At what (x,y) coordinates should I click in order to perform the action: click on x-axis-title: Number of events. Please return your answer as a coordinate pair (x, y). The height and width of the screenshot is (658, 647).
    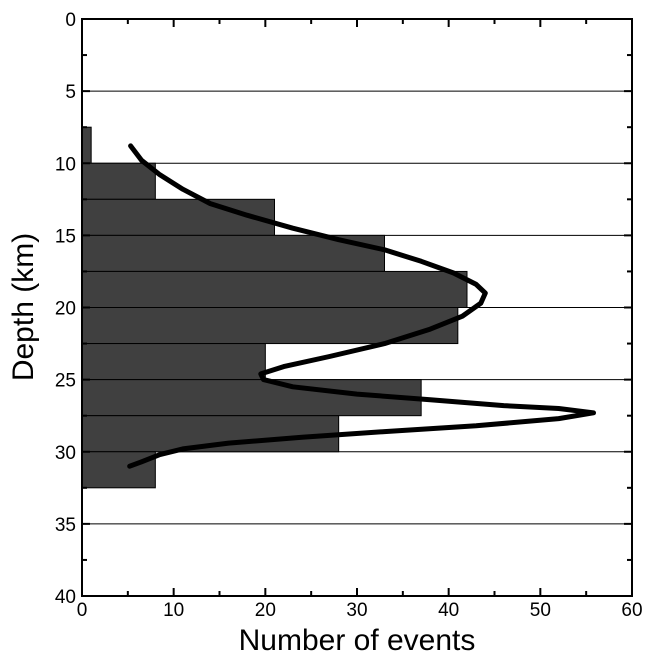
    Looking at the image, I should click on (357, 640).